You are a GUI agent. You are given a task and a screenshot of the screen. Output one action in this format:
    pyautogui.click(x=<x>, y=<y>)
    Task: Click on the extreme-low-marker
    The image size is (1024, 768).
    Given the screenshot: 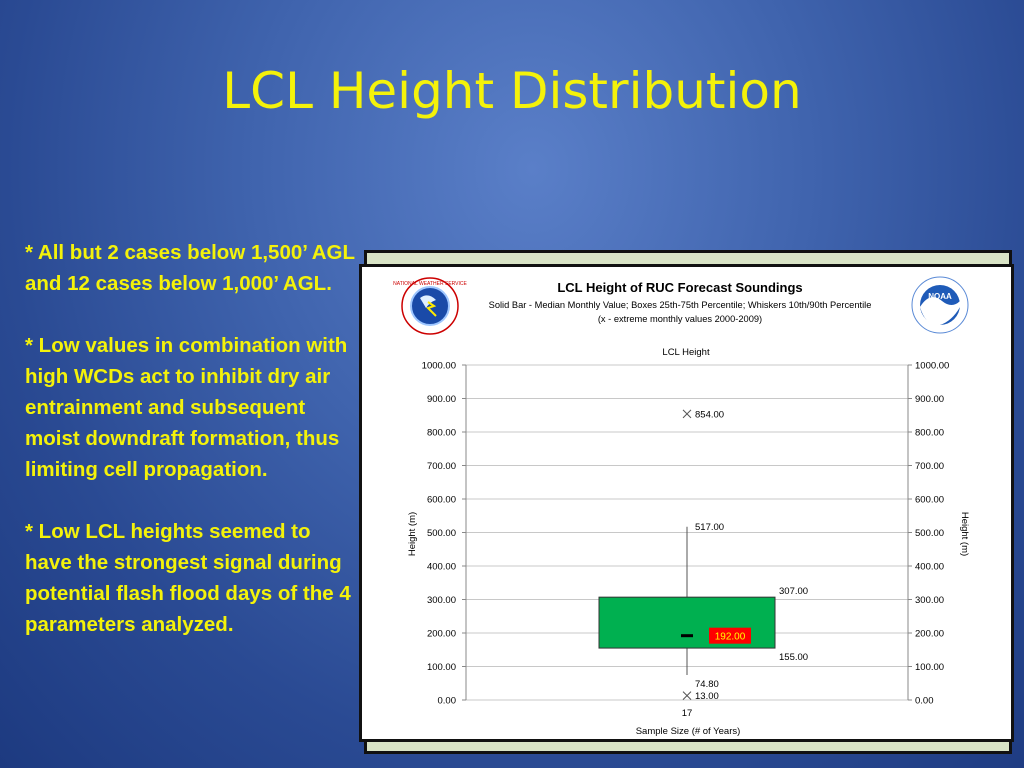 What is the action you would take?
    pyautogui.click(x=687, y=695)
    